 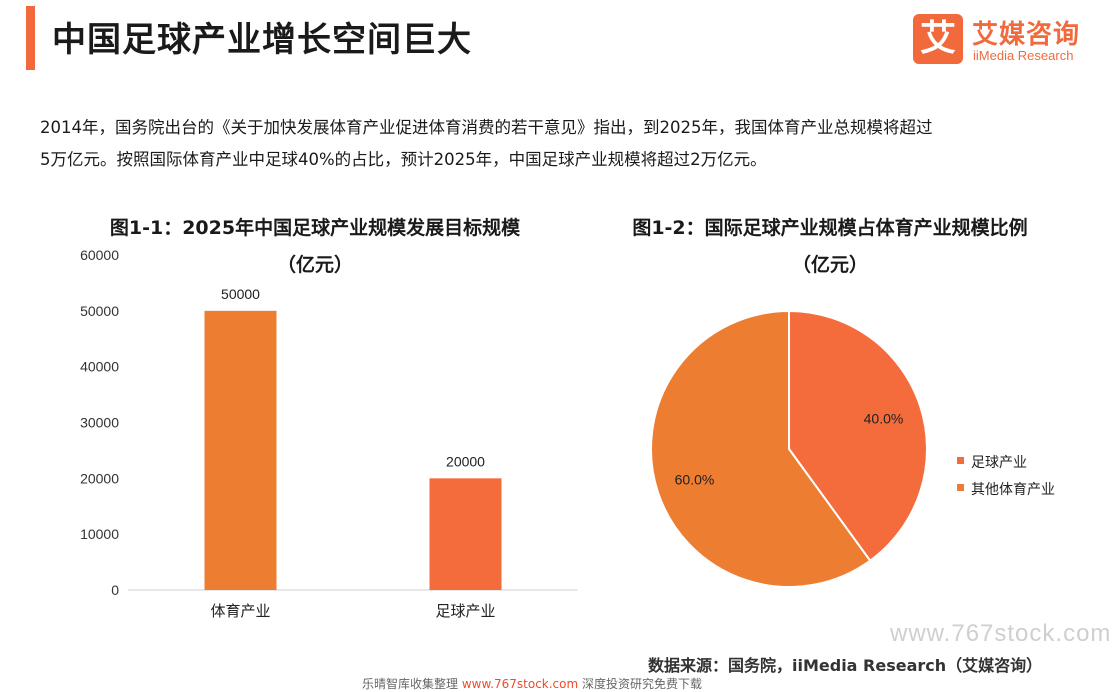 I want to click on pie-chart-title-text: 图1-2：国际足球产业规模占体育产业规模比例, so click(x=830, y=228).